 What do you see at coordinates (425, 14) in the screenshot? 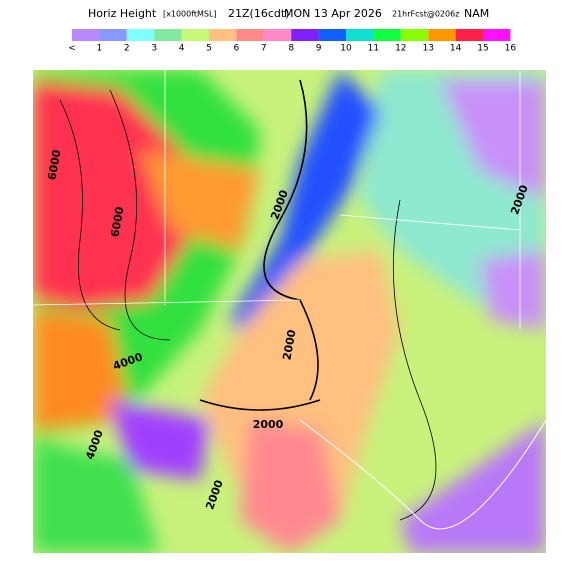
I see `title-forecast: 21hrFcst@0206z` at bounding box center [425, 14].